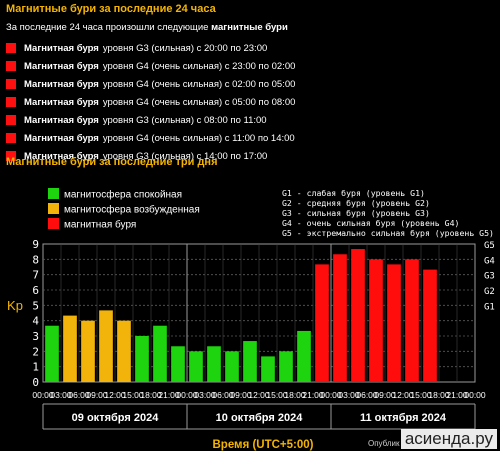  What do you see at coordinates (185, 156) in the screenshot?
I see `storm-text: уровня G3 (сильная) с 14:00 по 17:00` at bounding box center [185, 156].